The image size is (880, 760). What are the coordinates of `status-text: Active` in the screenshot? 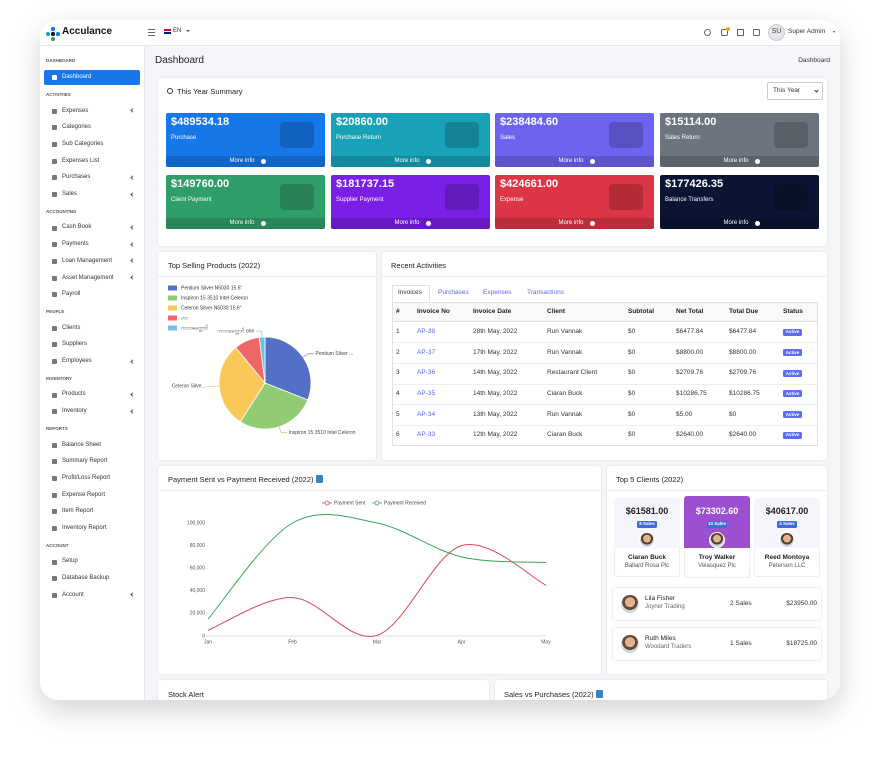 It's located at (792, 394).